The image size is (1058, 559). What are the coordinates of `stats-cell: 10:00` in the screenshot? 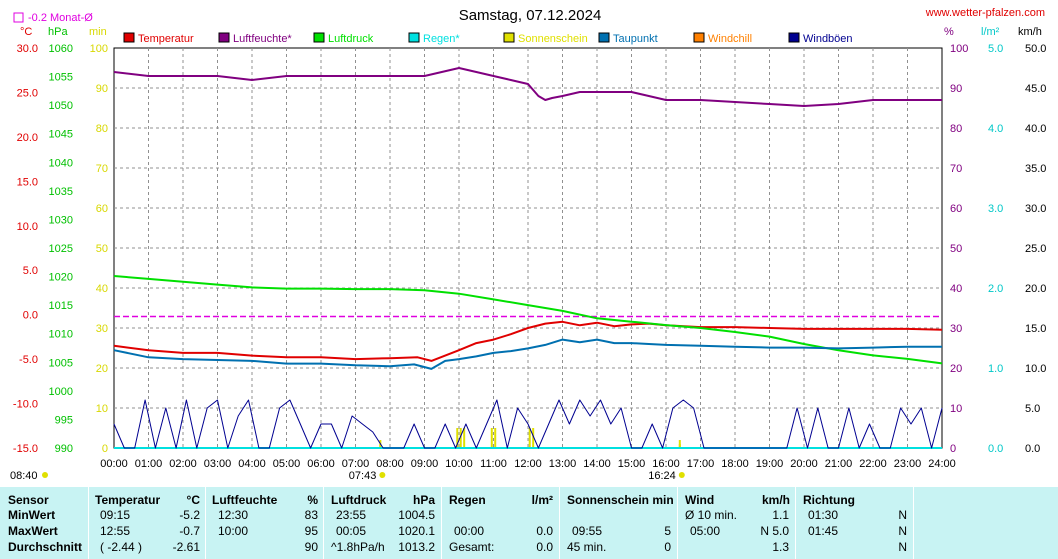 It's located at (233, 531).